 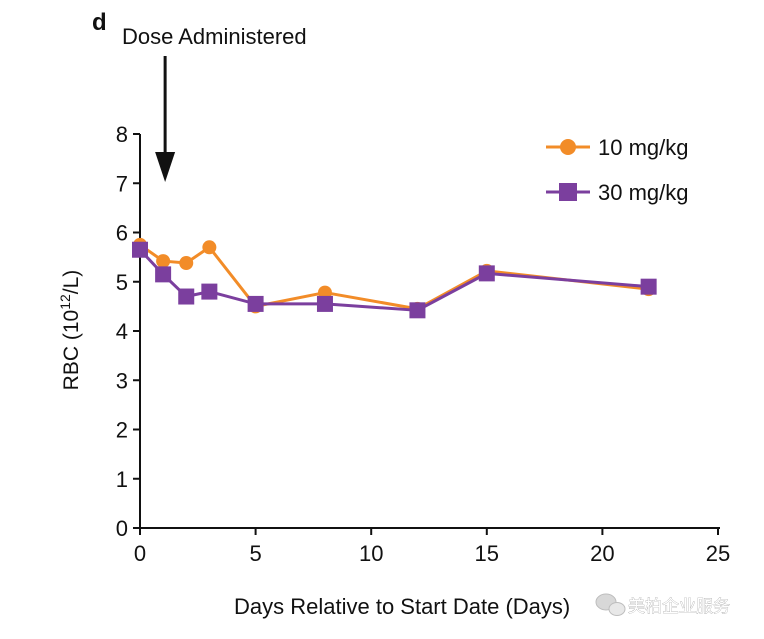 I want to click on series-line, so click(x=393, y=280).